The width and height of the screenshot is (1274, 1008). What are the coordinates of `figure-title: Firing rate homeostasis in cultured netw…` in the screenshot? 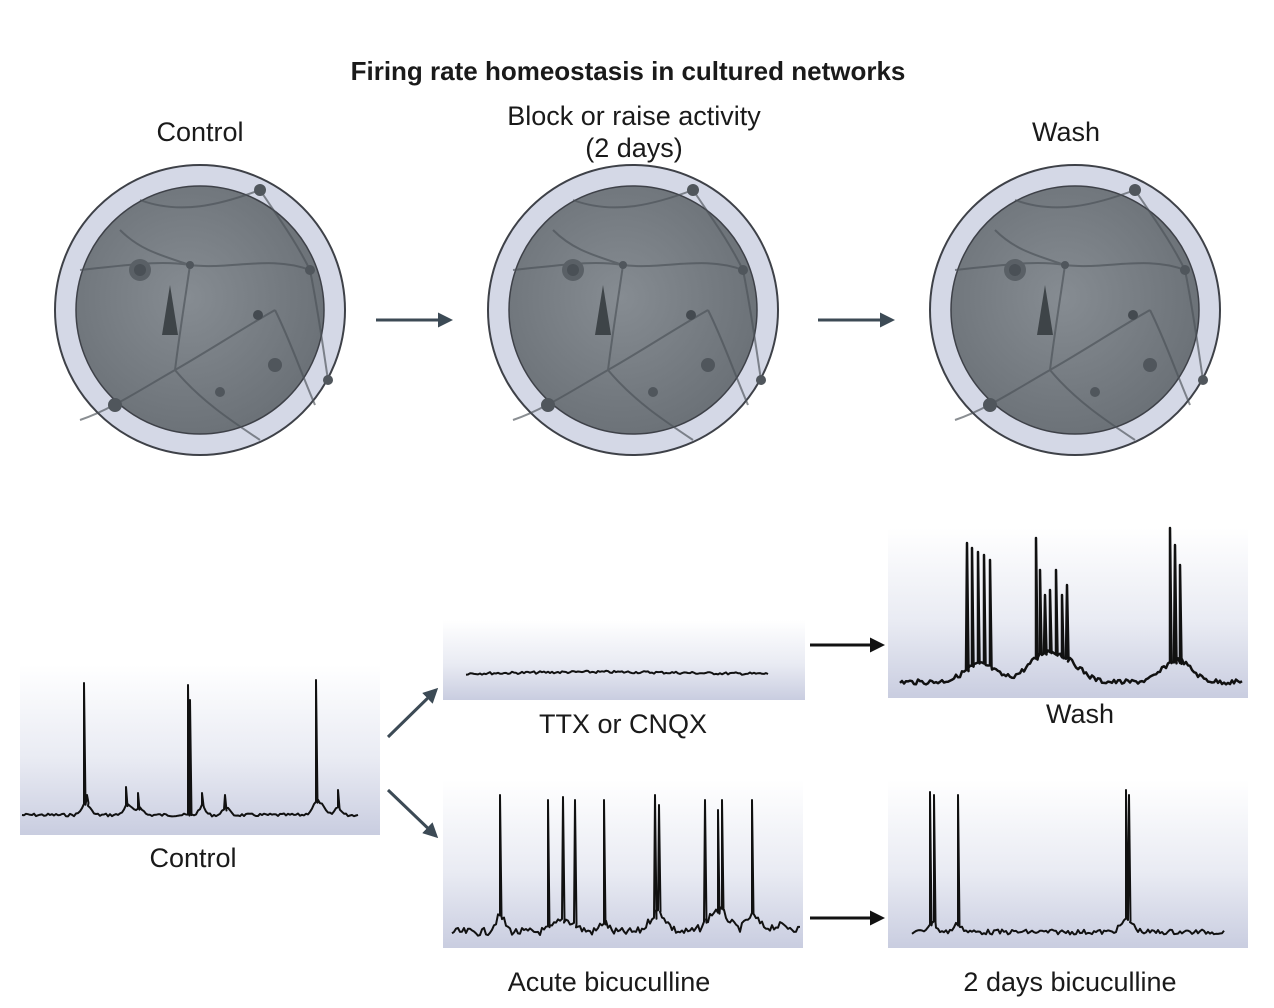 It's located at (628, 71).